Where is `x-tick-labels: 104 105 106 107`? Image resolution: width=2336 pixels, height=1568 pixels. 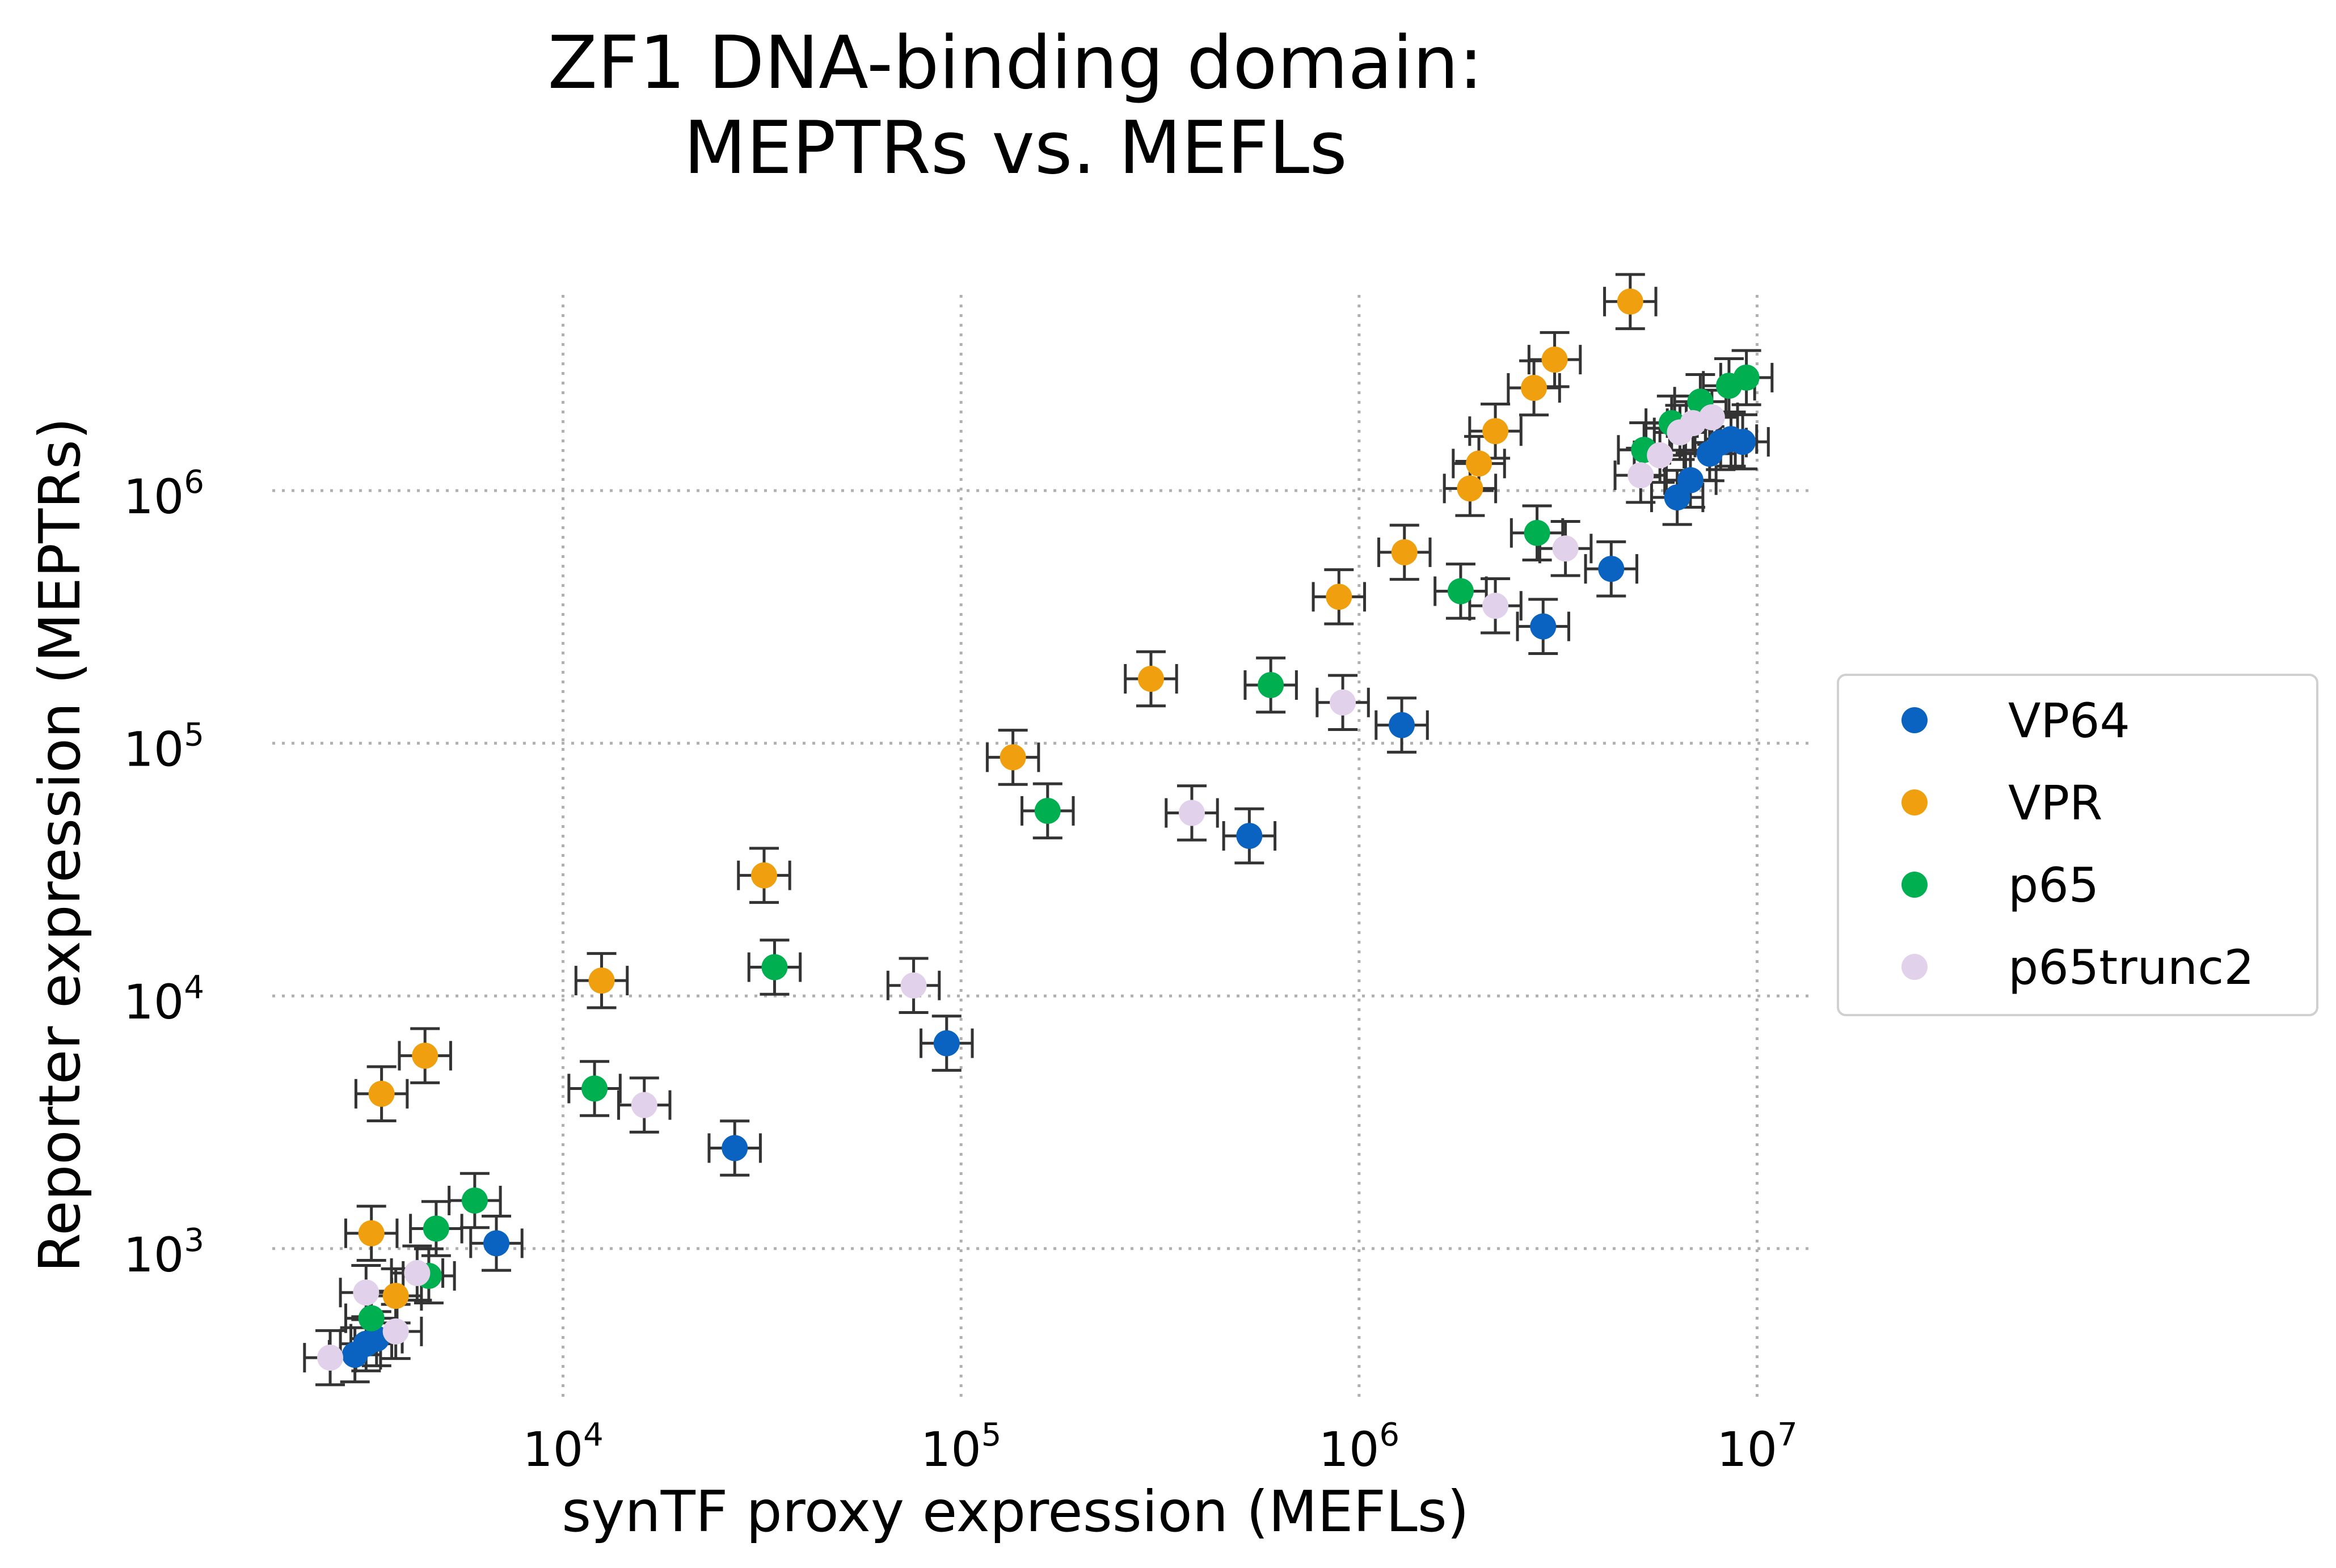
x-tick-labels: 104 105 106 107 is located at coordinates (1159, 1447).